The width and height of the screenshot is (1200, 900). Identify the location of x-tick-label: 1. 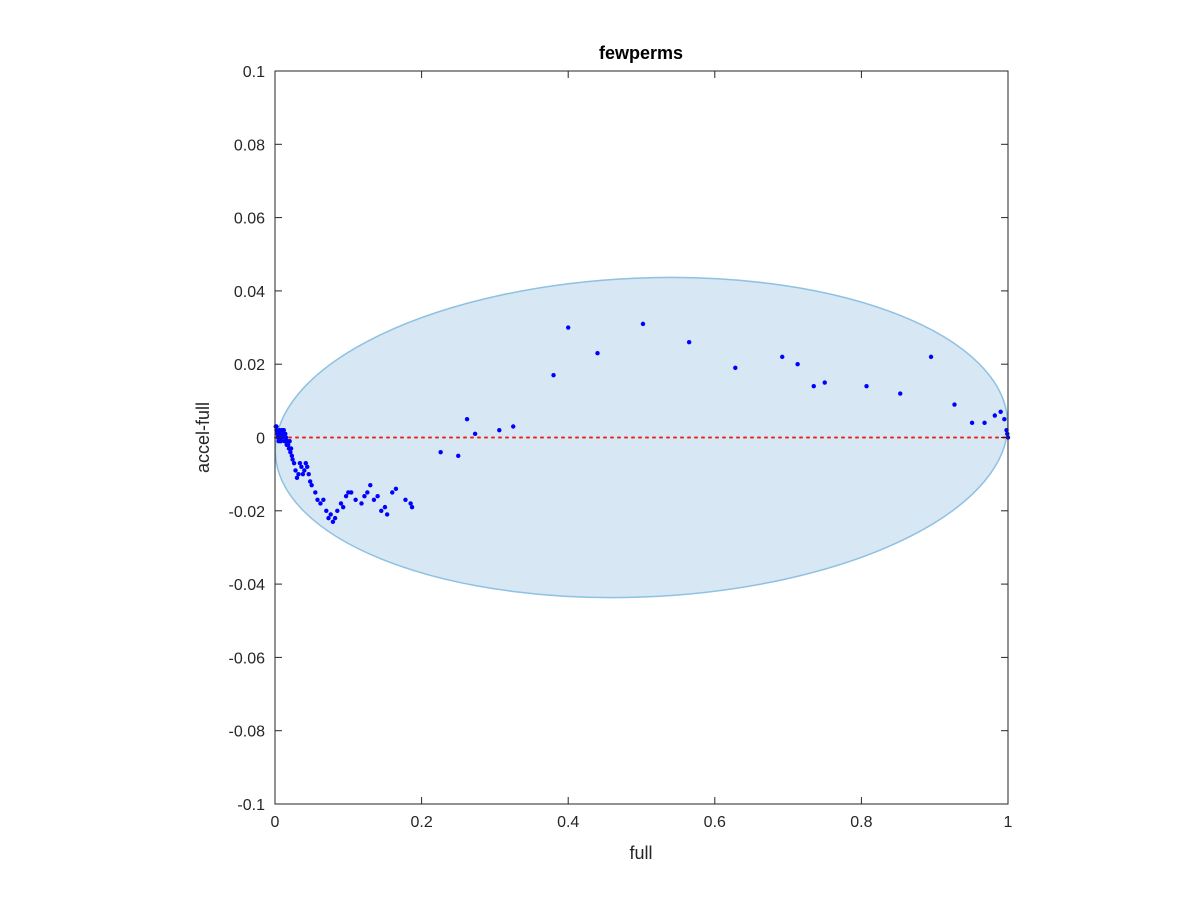
(1008, 822).